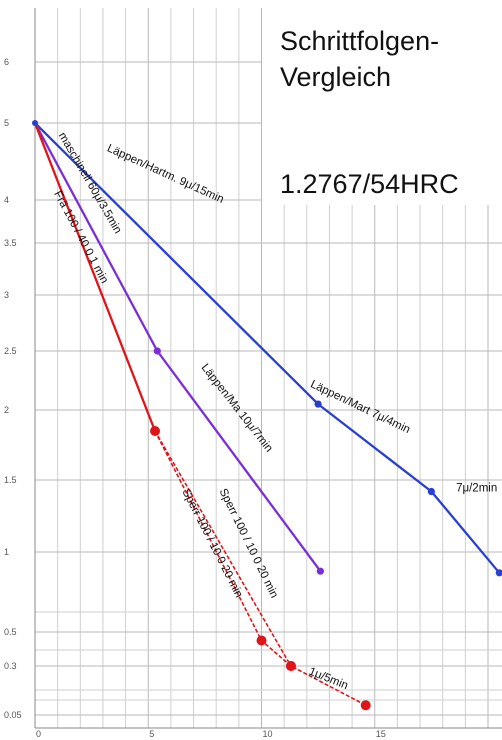  Describe the element at coordinates (328, 679) in the screenshot. I see `segment-label: 1μ/5min` at that location.